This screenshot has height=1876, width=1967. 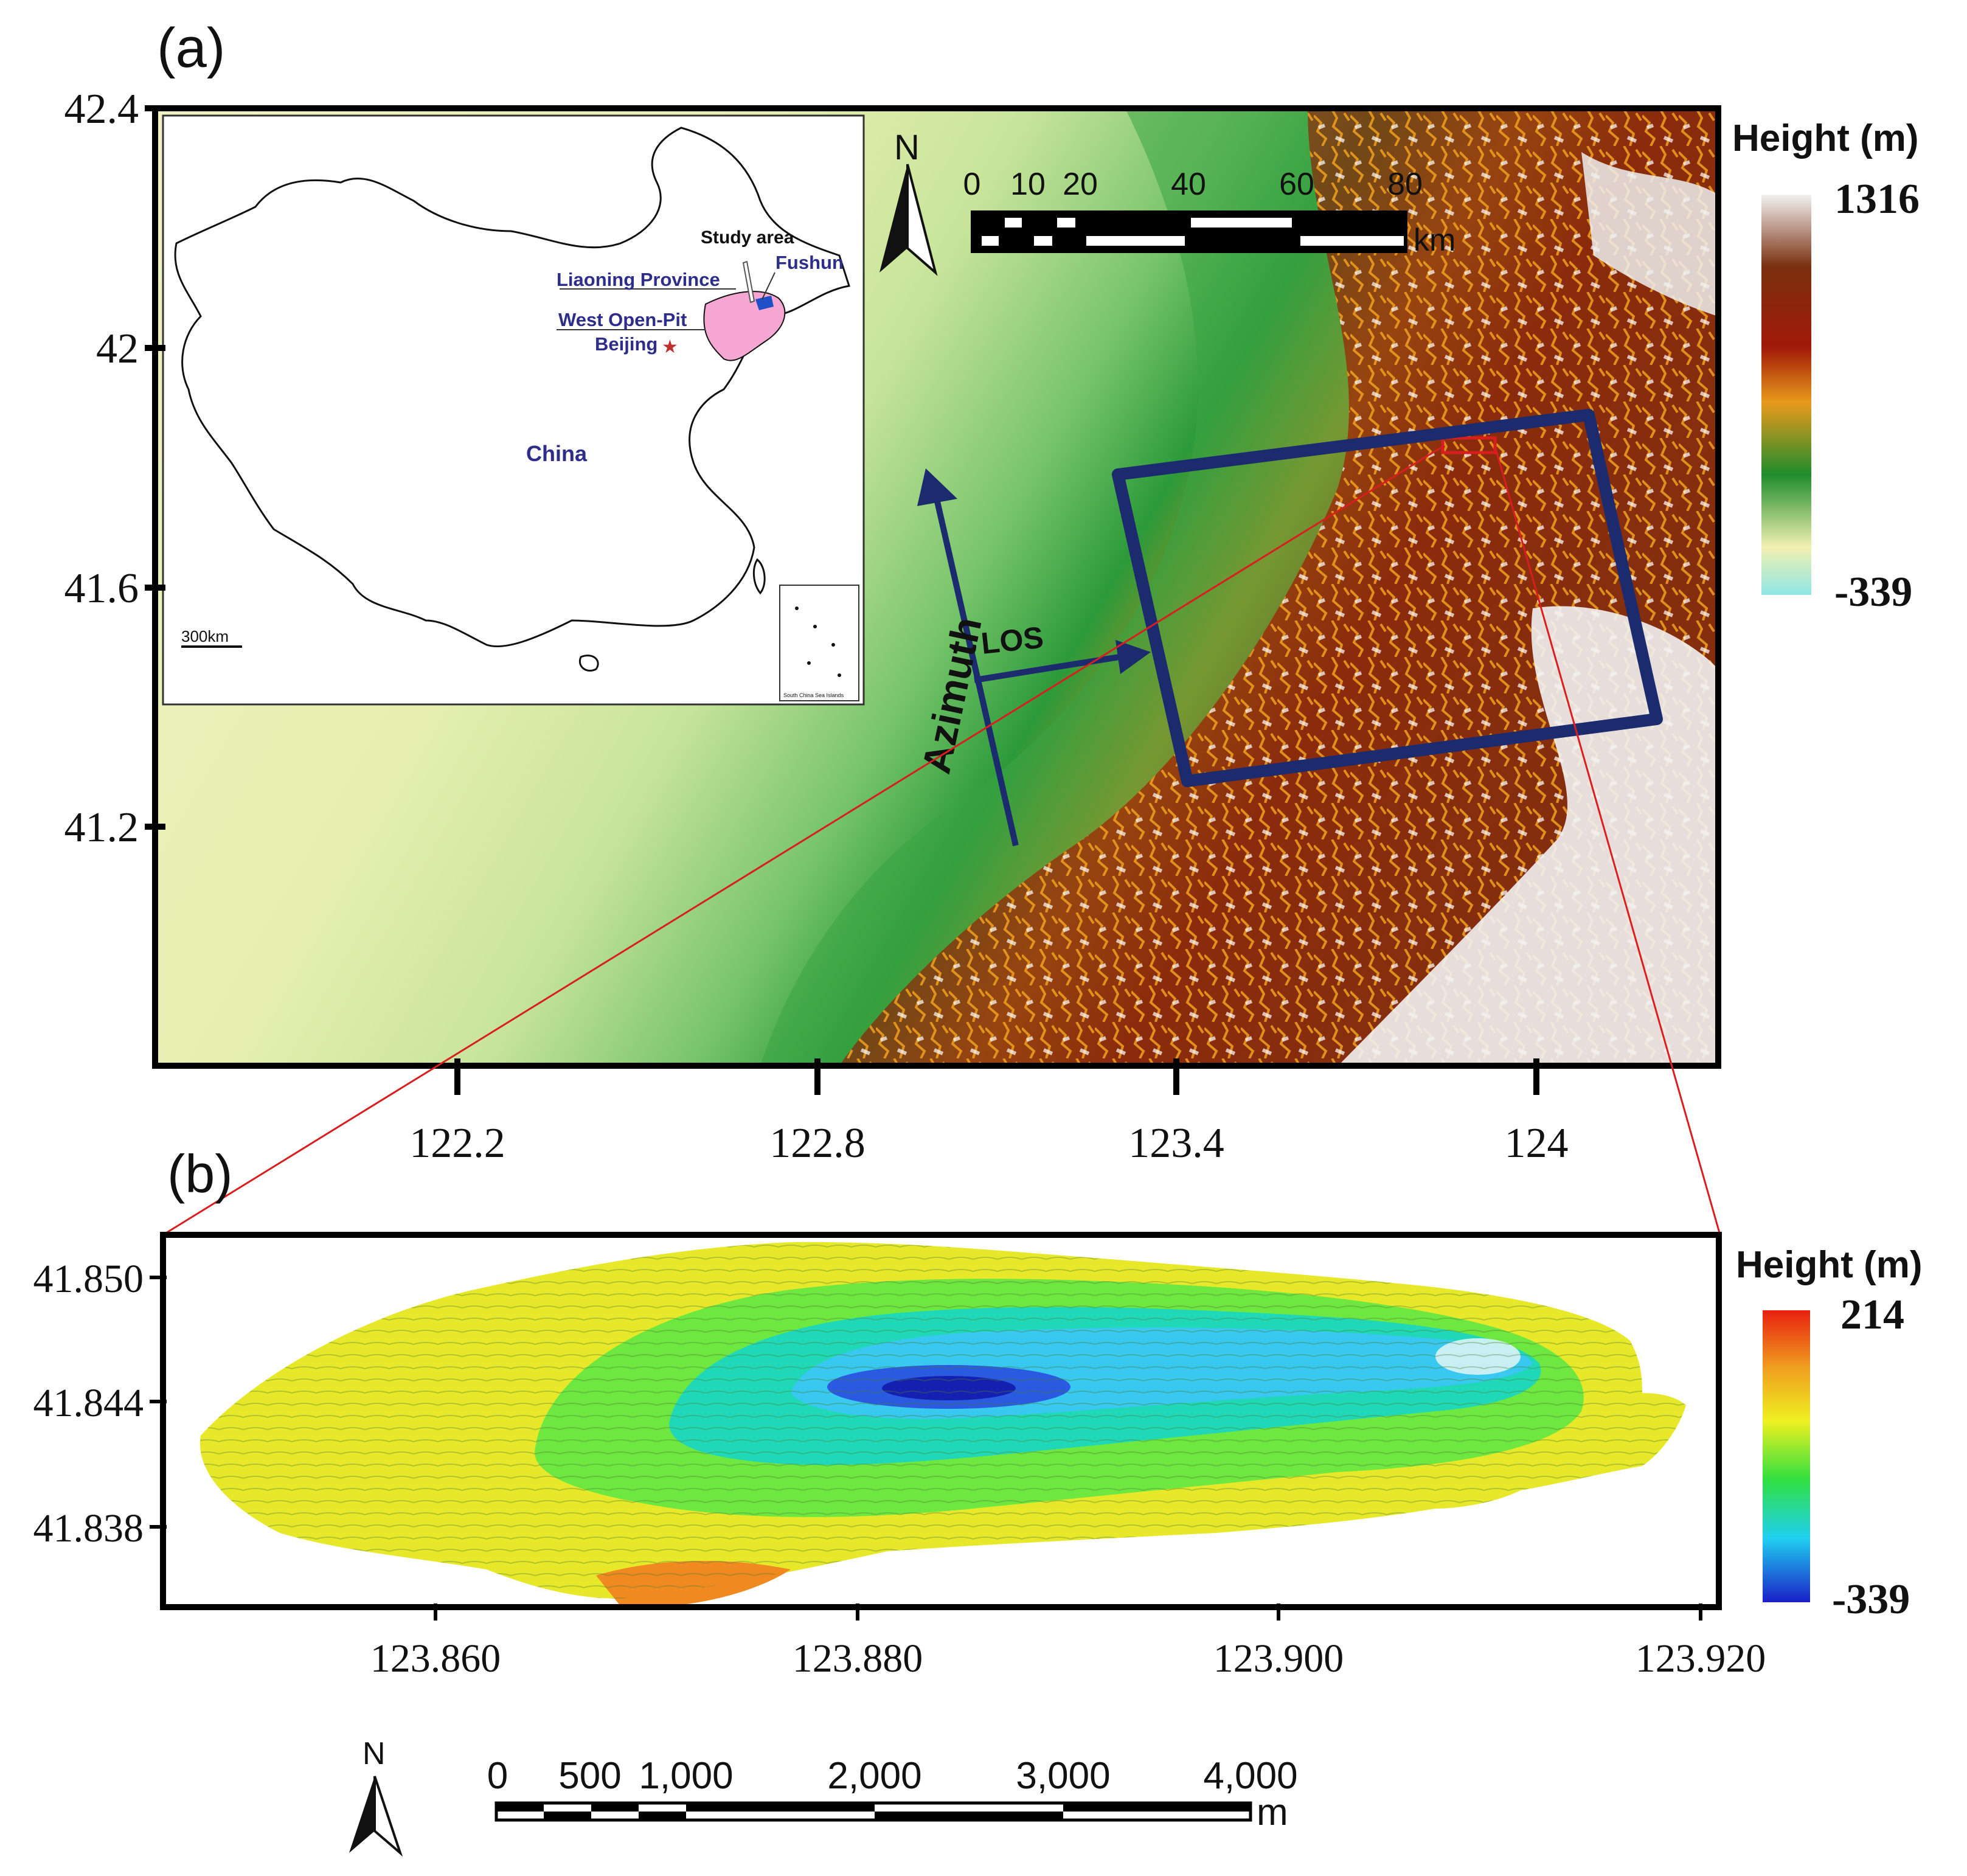 What do you see at coordinates (1872, 1314) in the screenshot?
I see `legend-max-b: 214` at bounding box center [1872, 1314].